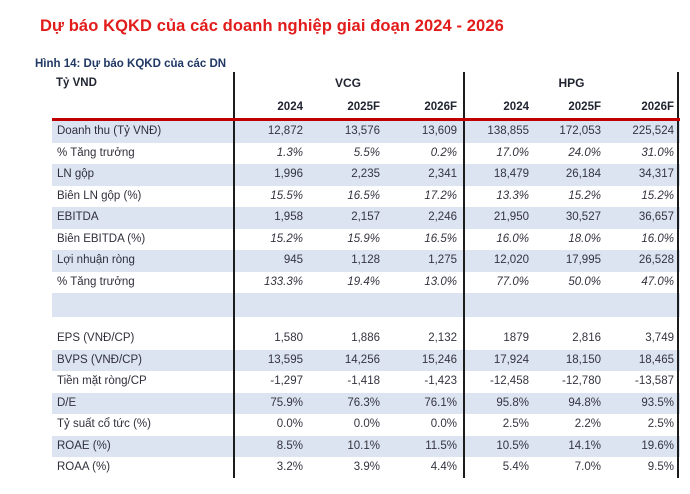 This screenshot has height=494, width=690. I want to click on row-label: EBITDA, so click(78, 217).